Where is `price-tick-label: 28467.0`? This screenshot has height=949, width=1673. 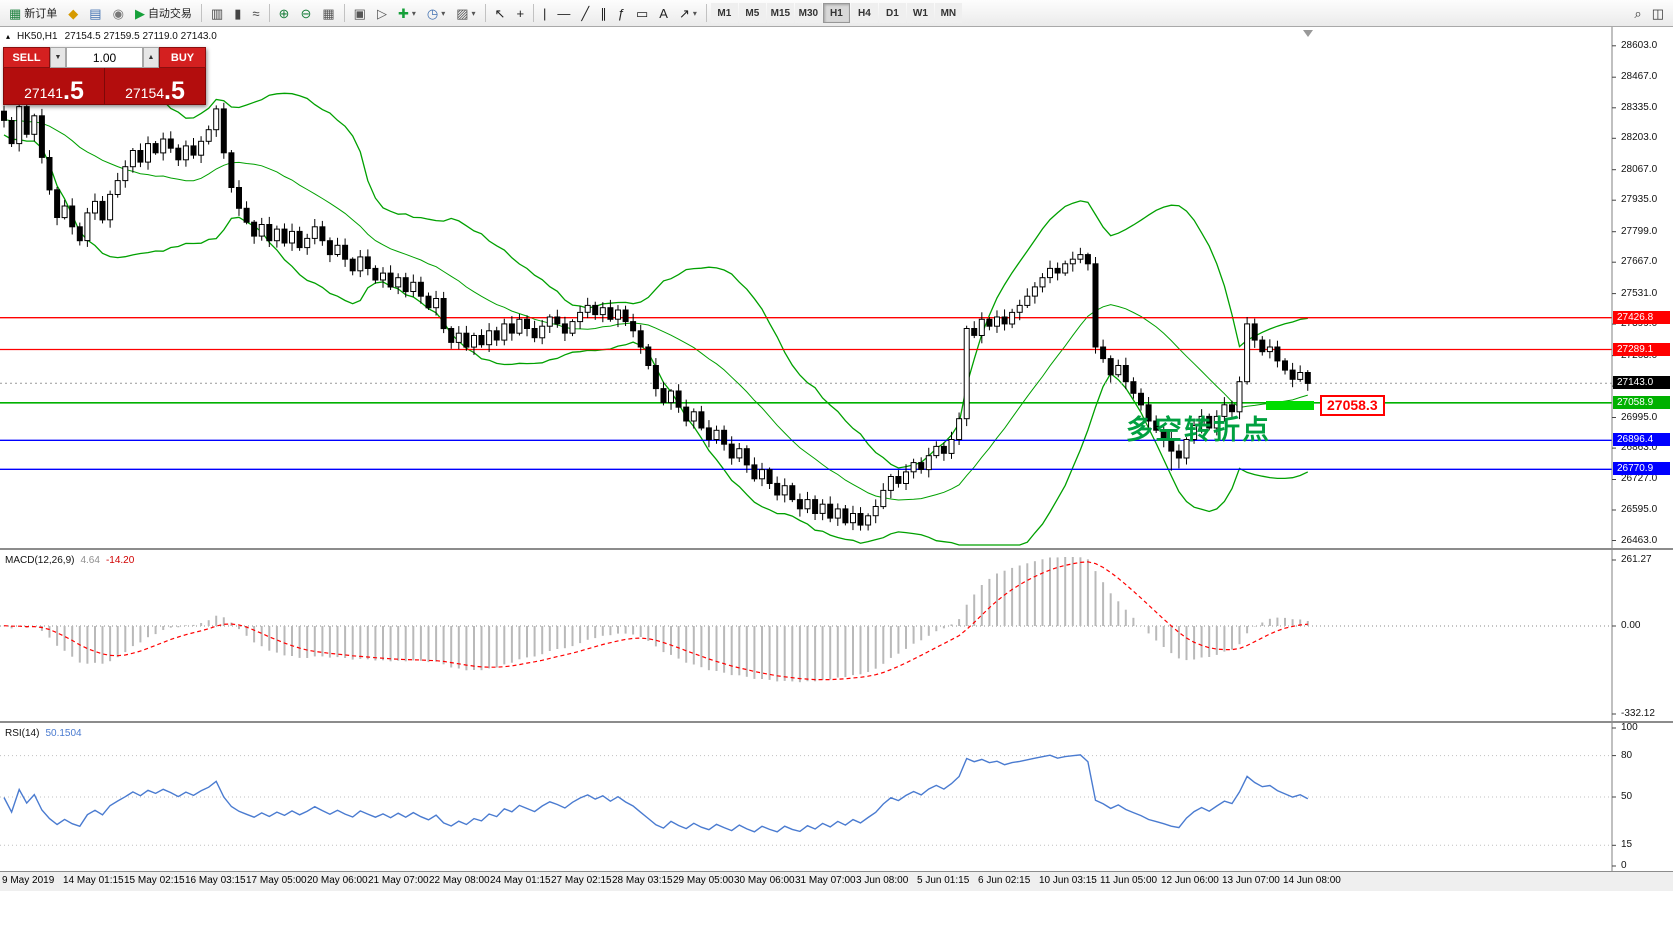 price-tick-label: 28467.0 is located at coordinates (1639, 77).